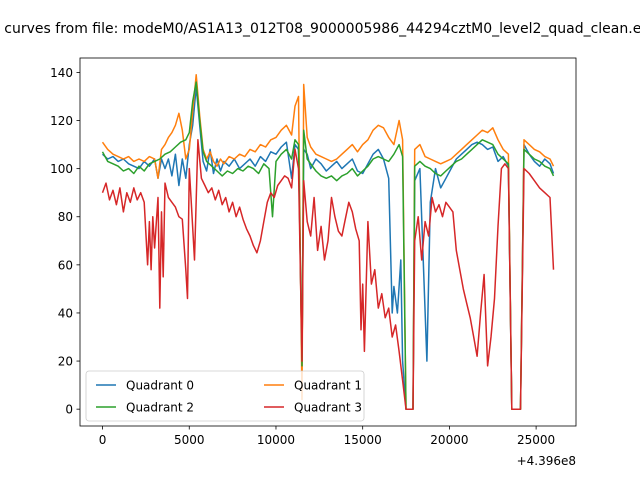 Image resolution: width=640 pixels, height=480 pixels. What do you see at coordinates (61, 73) in the screenshot?
I see `y-tick-label: 140` at bounding box center [61, 73].